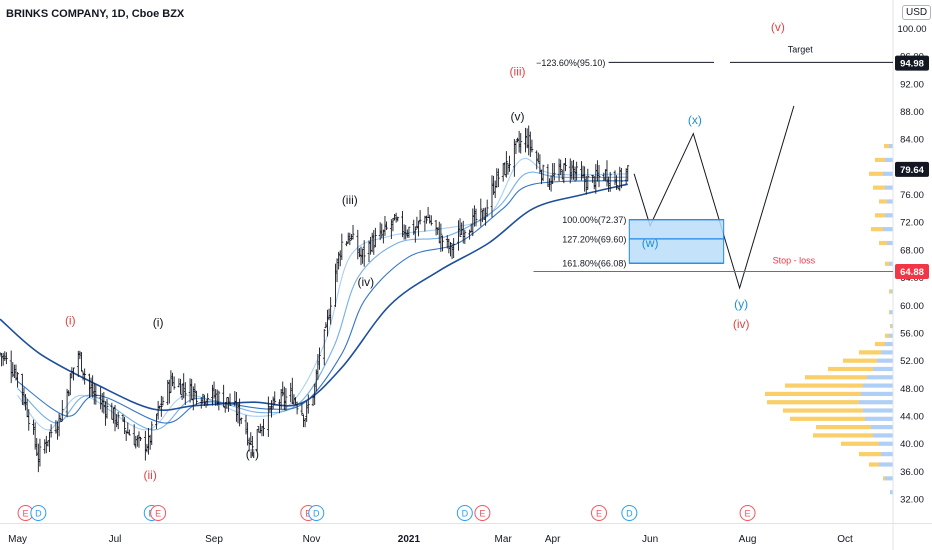  I want to click on event-markers: EDDEEDDEEDE, so click(386, 513).